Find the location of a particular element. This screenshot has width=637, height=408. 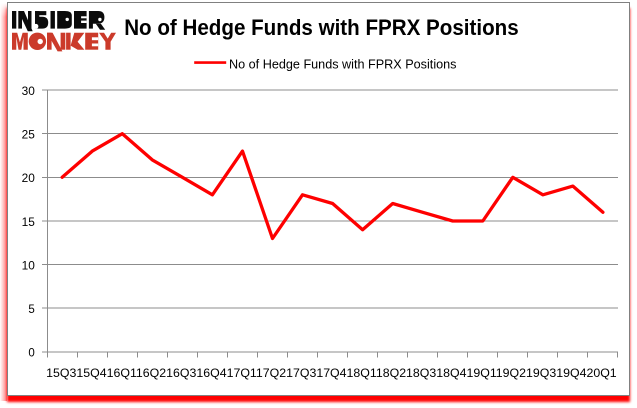

svg-text: 10 is located at coordinates (28, 266).